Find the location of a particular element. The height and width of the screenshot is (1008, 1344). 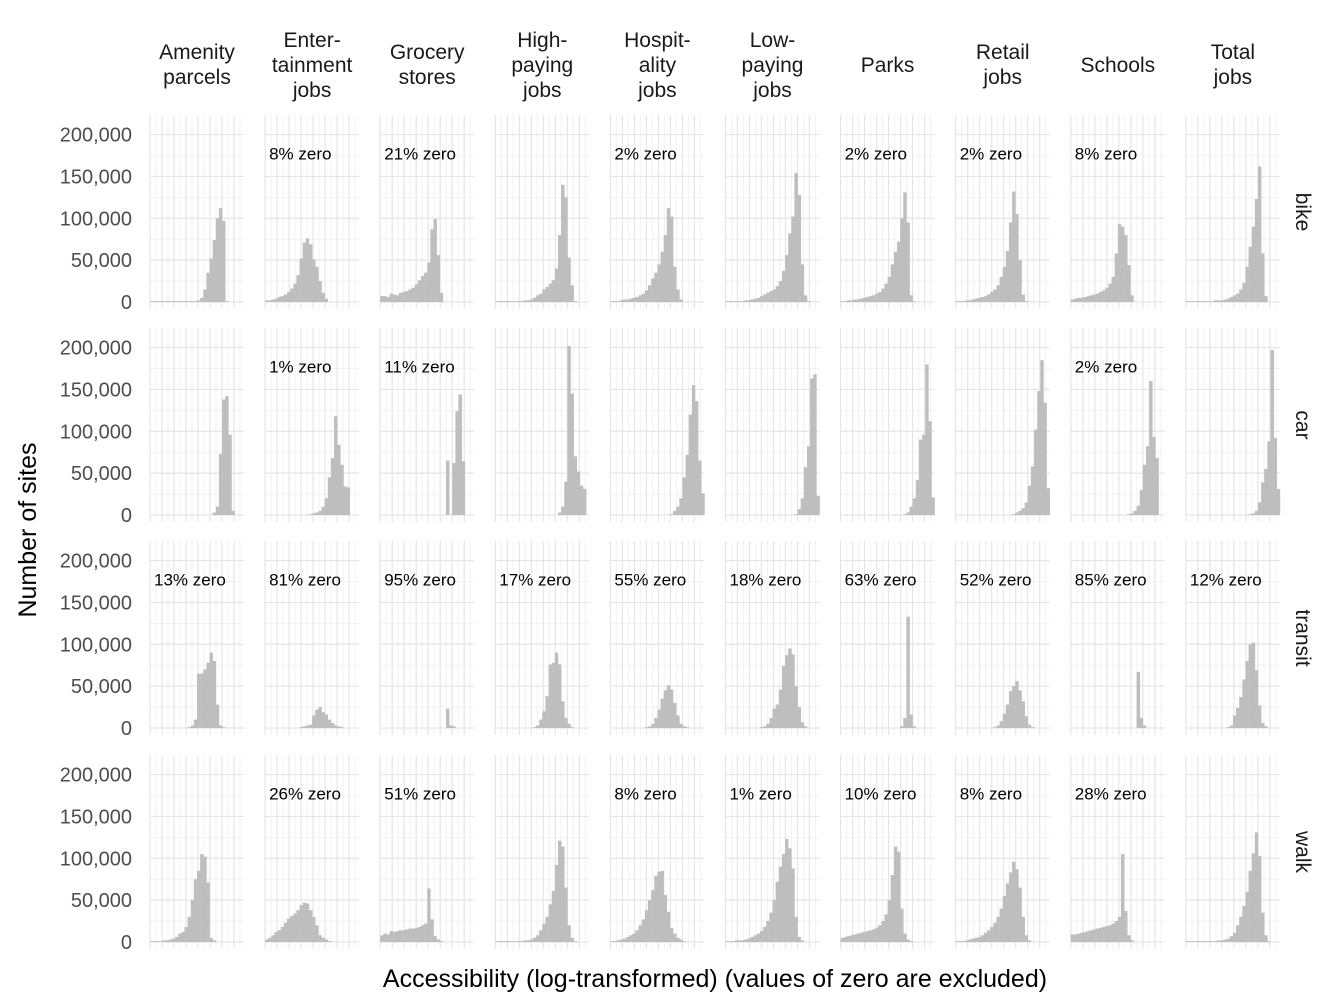

facet-panel-transit-0: 13% zero is located at coordinates (196, 638).